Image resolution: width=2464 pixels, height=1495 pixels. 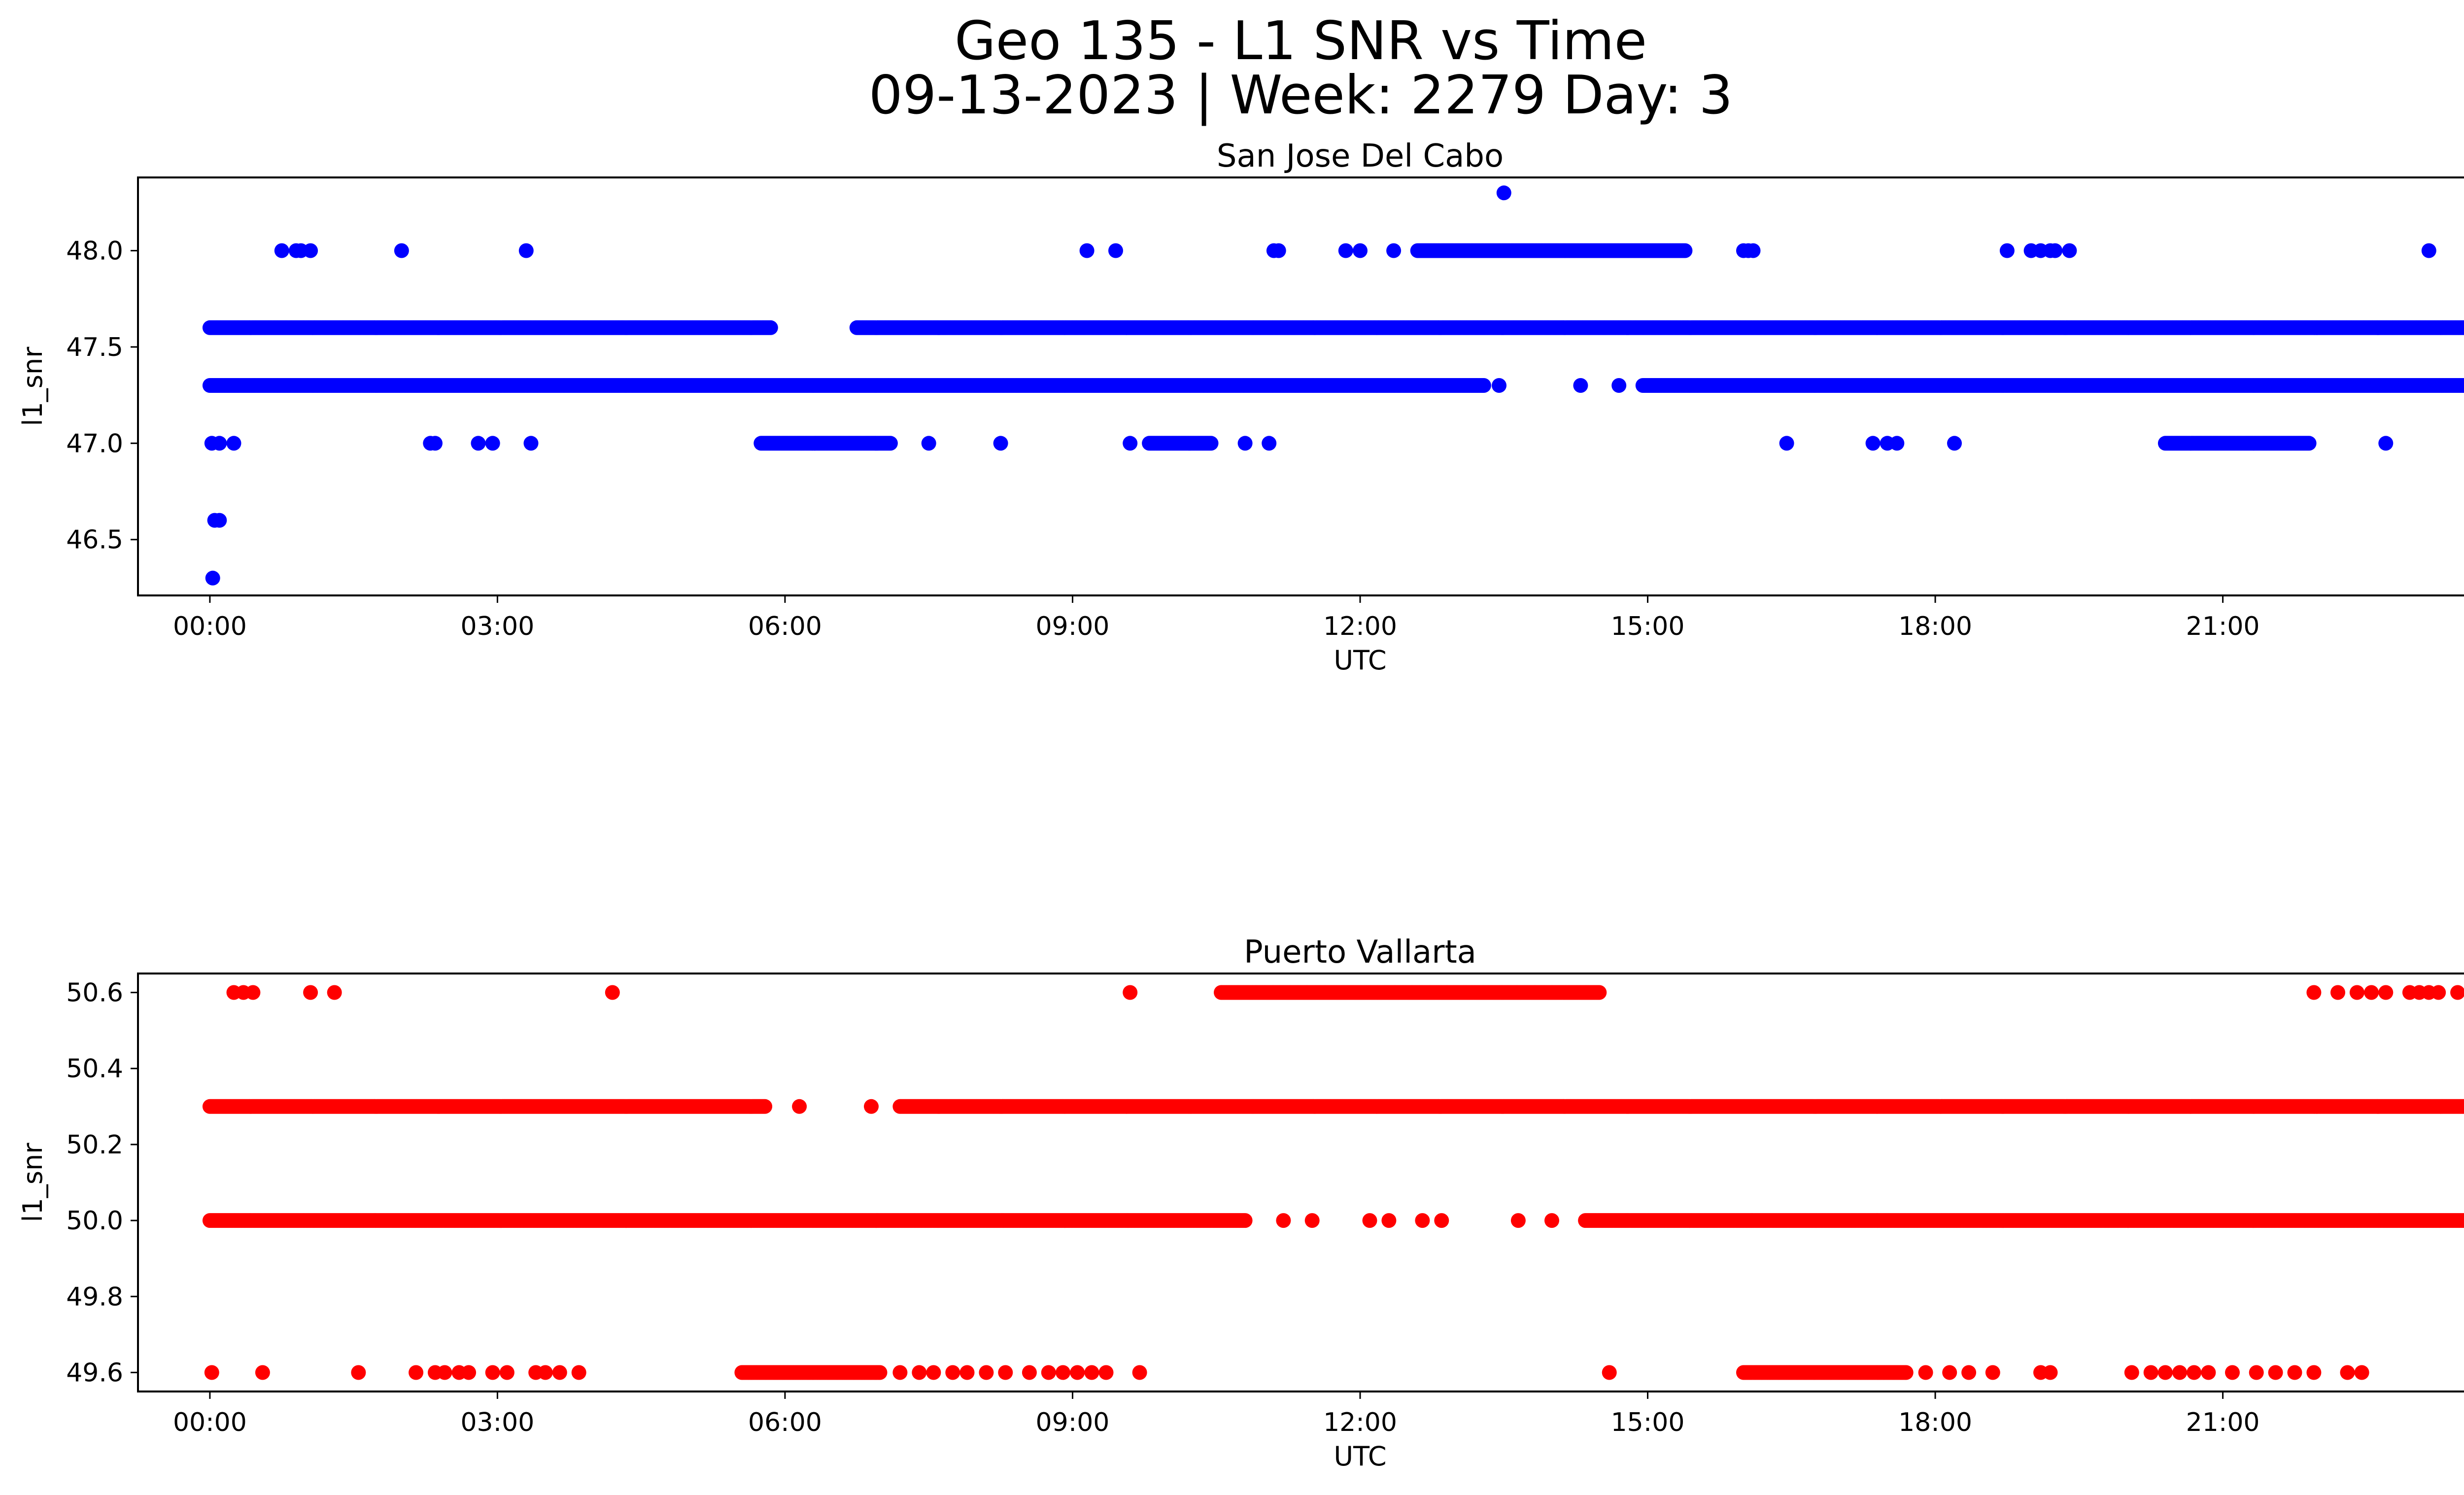 What do you see at coordinates (1935, 626) in the screenshot?
I see `x-tick-label: 18:00` at bounding box center [1935, 626].